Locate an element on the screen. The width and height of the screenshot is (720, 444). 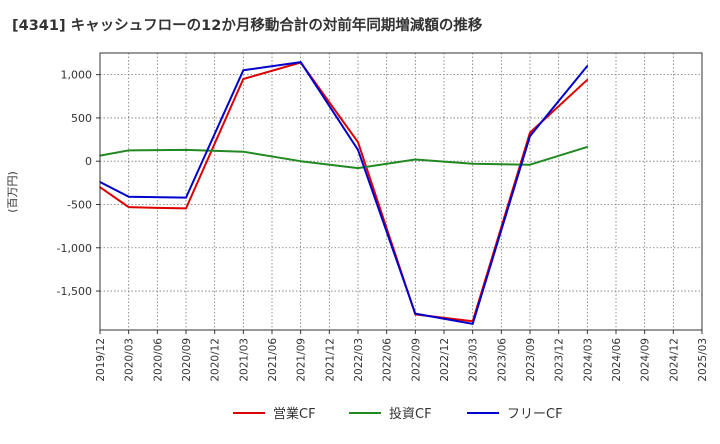
legend-label: 投資CF is located at coordinates (410, 414).